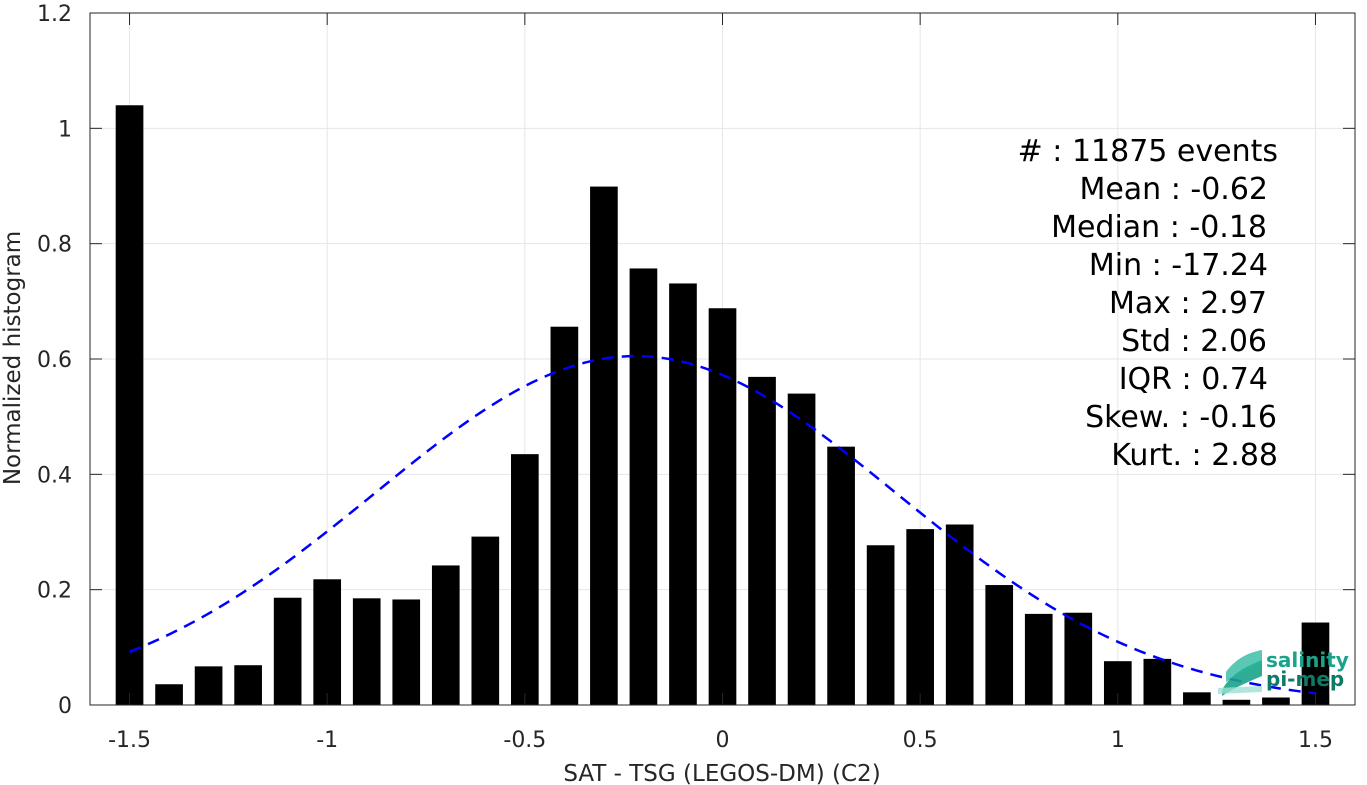 The height and width of the screenshot is (785, 1367). What do you see at coordinates (129, 740) in the screenshot?
I see `x-tick-label: -1.5` at bounding box center [129, 740].